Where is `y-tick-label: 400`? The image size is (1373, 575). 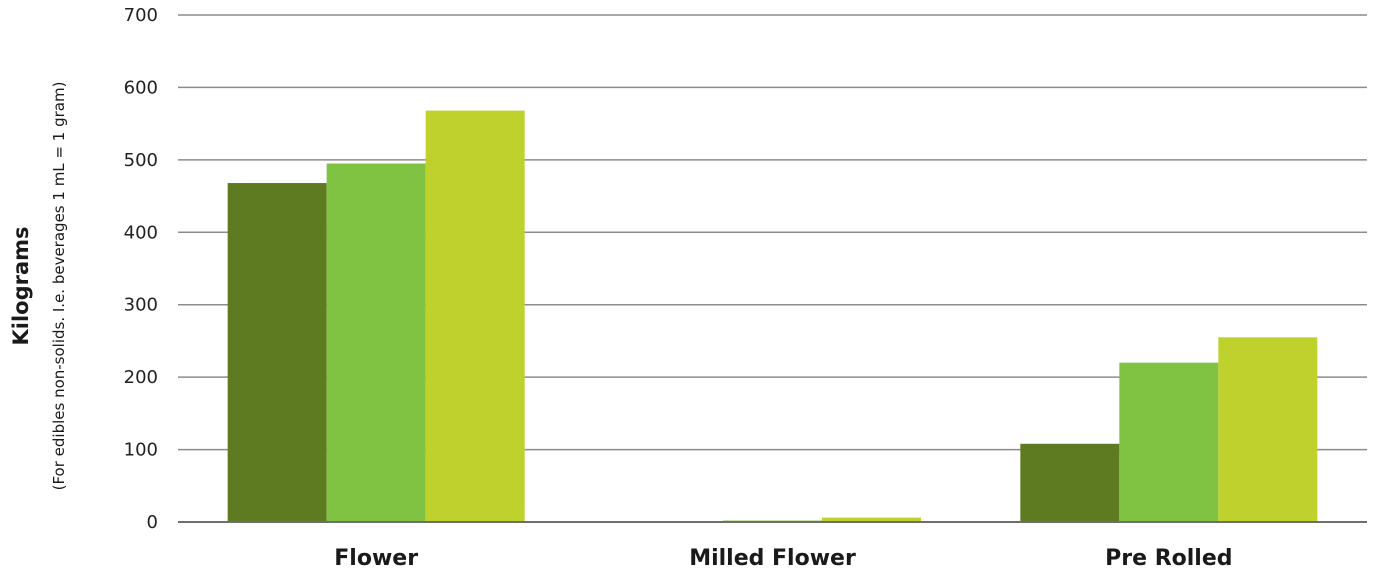 y-tick-label: 400 is located at coordinates (141, 232).